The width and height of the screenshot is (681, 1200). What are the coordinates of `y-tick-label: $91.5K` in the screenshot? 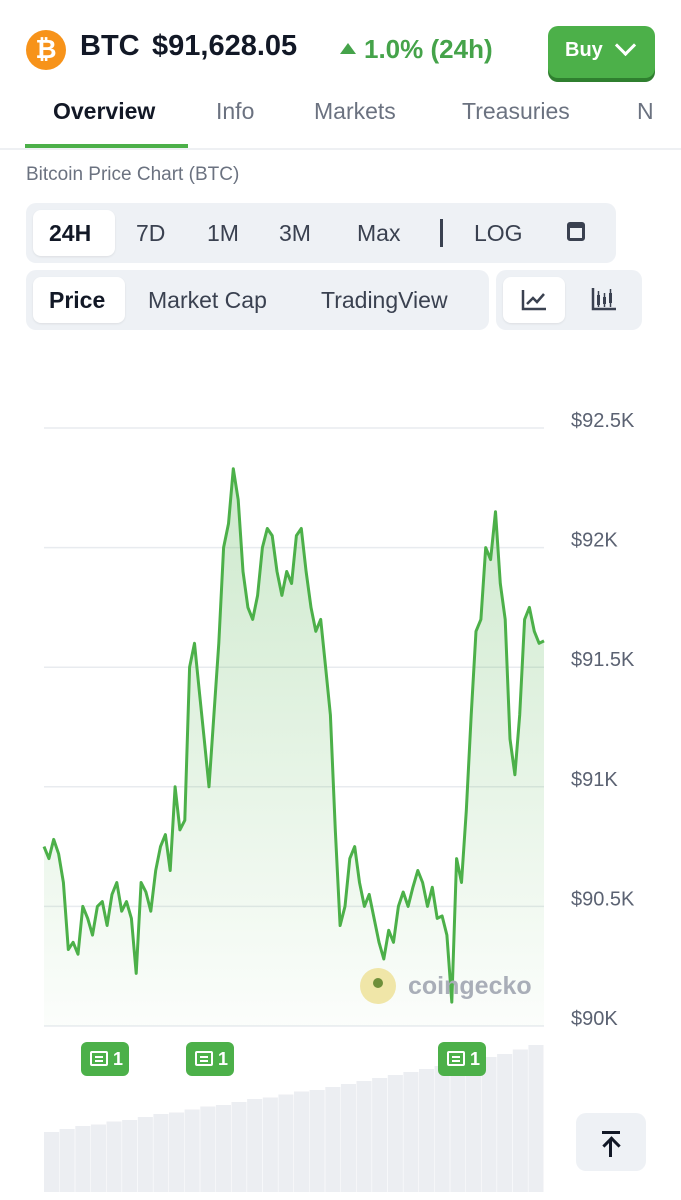 It's located at (603, 660).